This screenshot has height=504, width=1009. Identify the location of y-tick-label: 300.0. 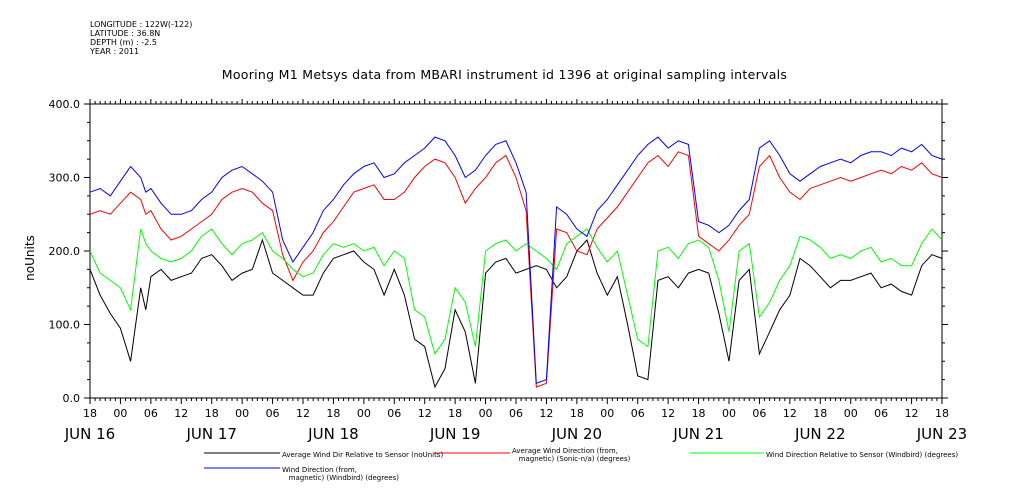
(65, 178).